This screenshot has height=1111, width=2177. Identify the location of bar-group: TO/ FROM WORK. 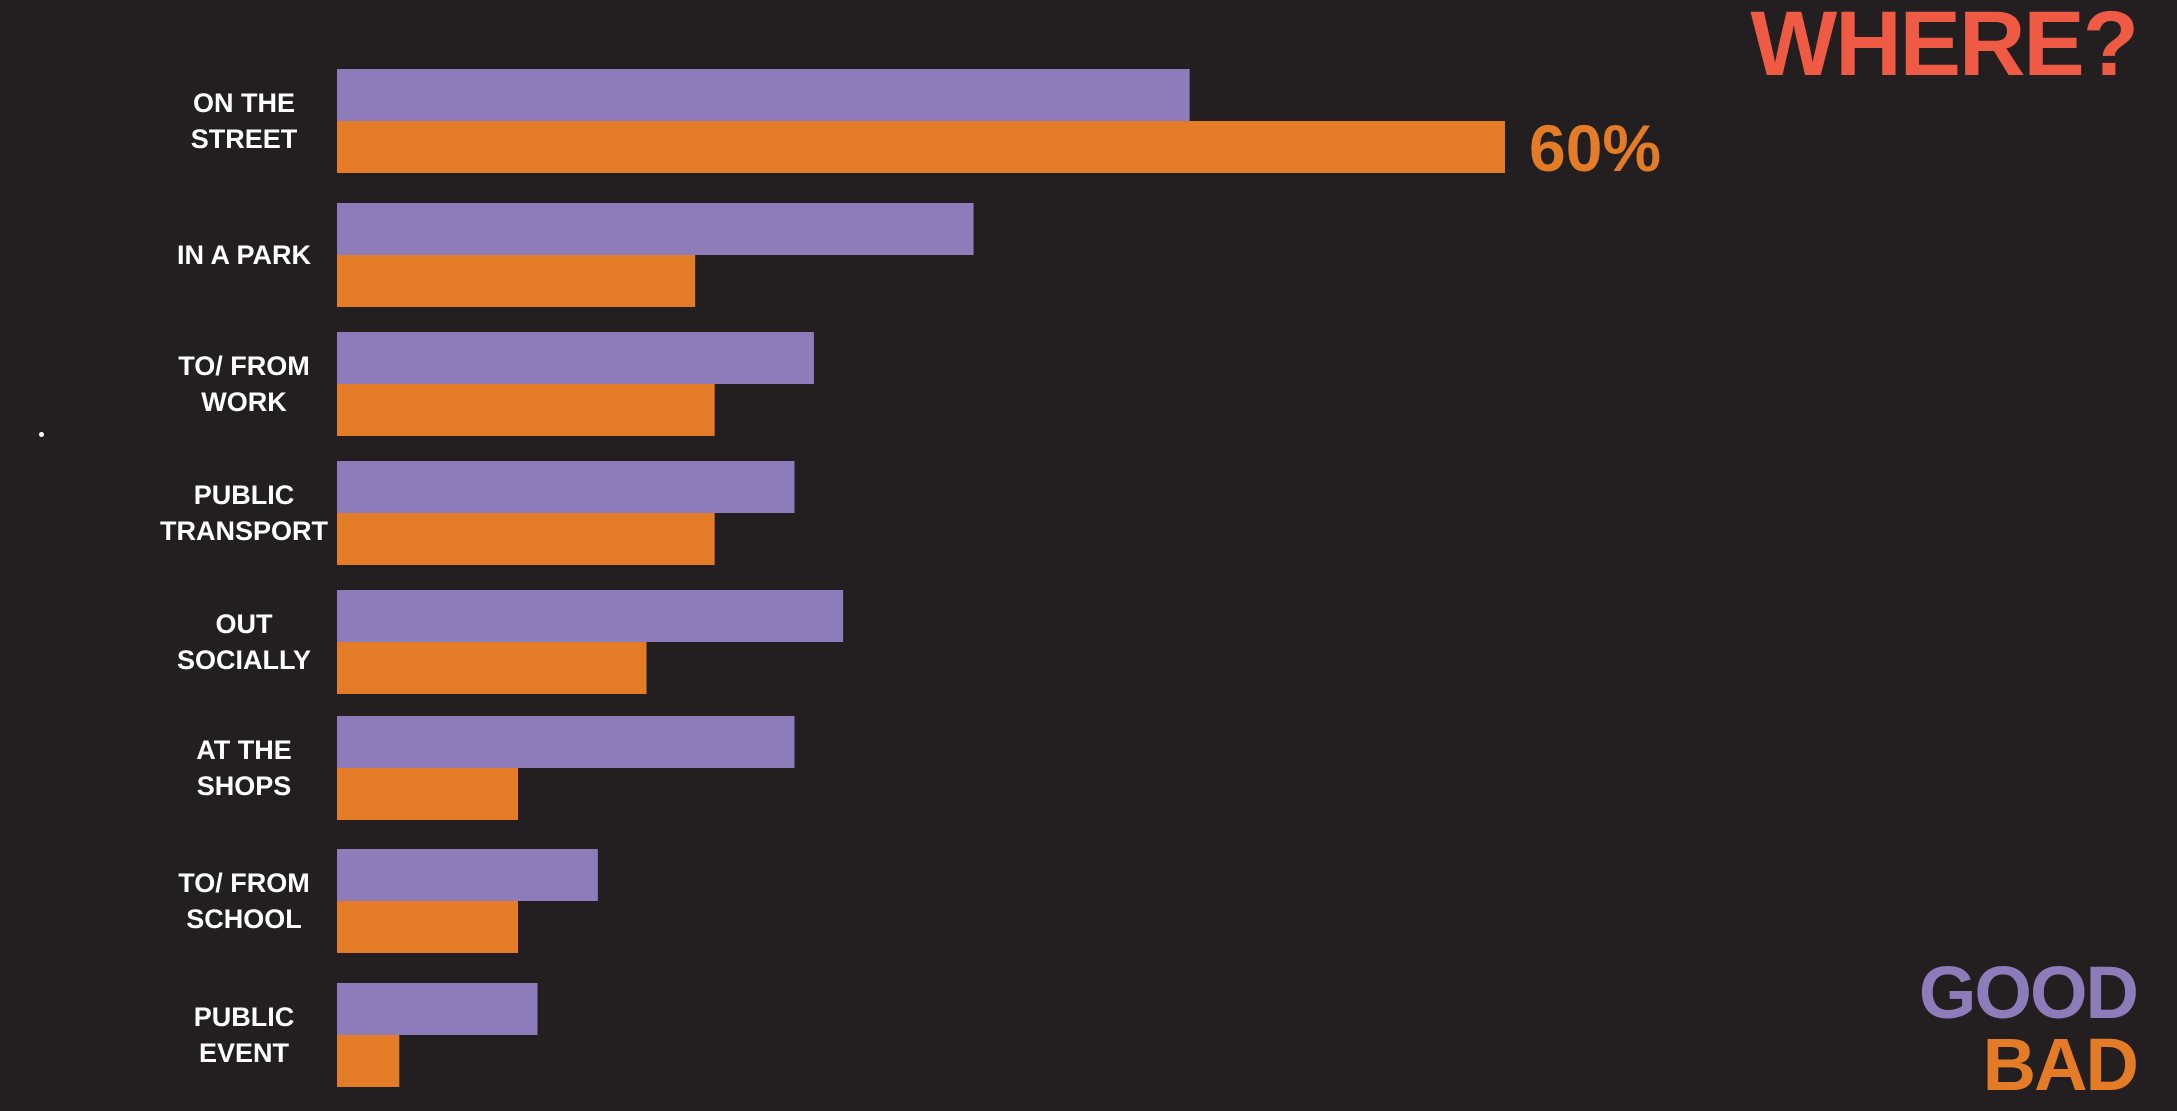
(496, 384).